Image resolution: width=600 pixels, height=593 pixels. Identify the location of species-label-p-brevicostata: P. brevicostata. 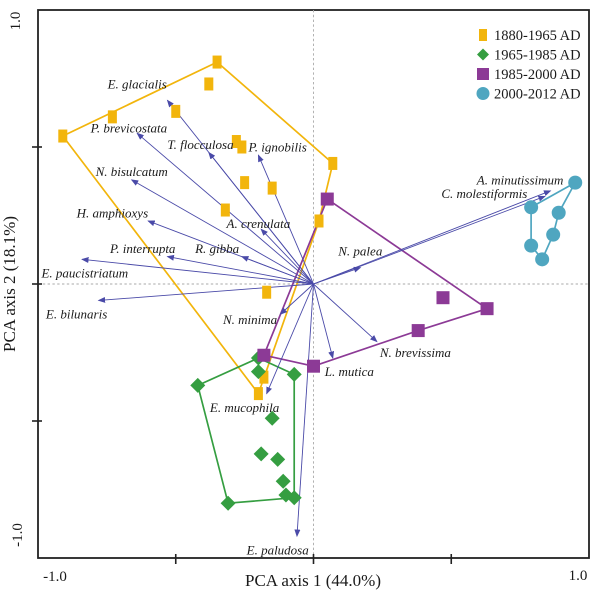
(129, 127).